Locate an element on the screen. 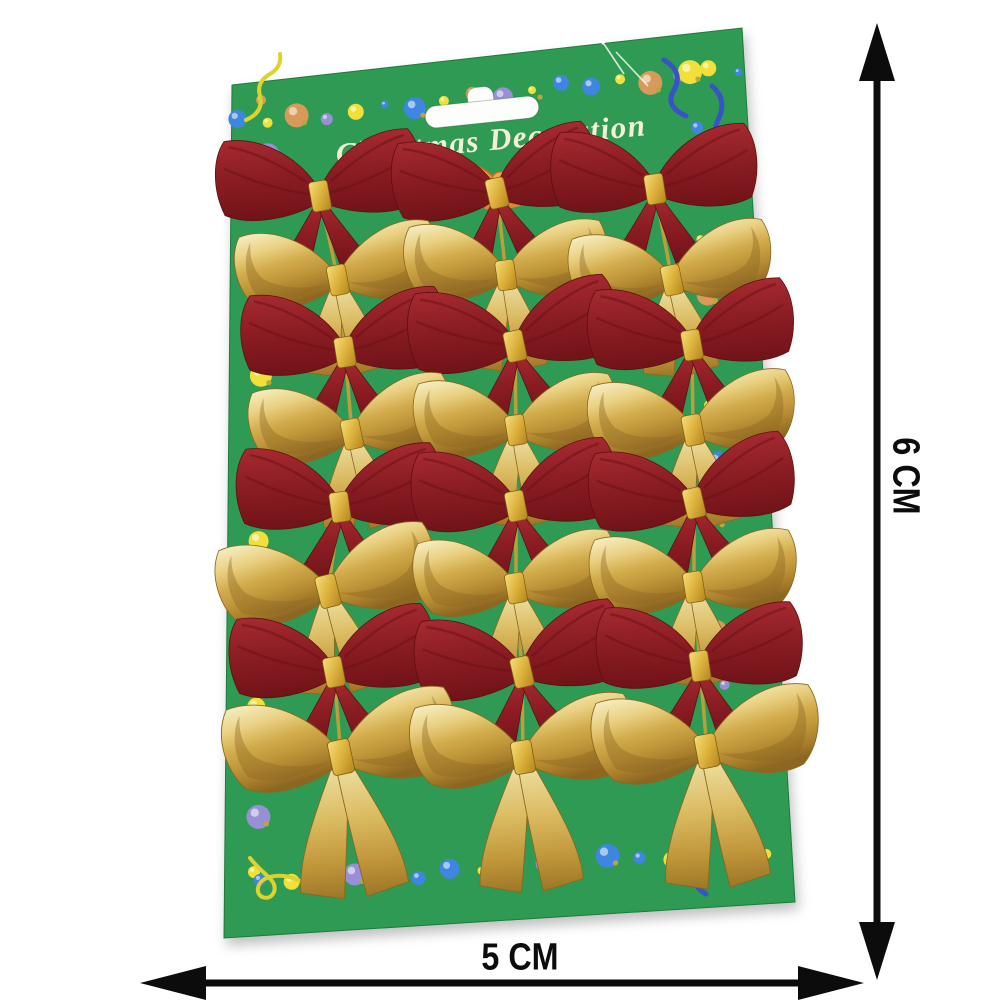 The height and width of the screenshot is (1000, 1000). card-tear is located at coordinates (620, 58).